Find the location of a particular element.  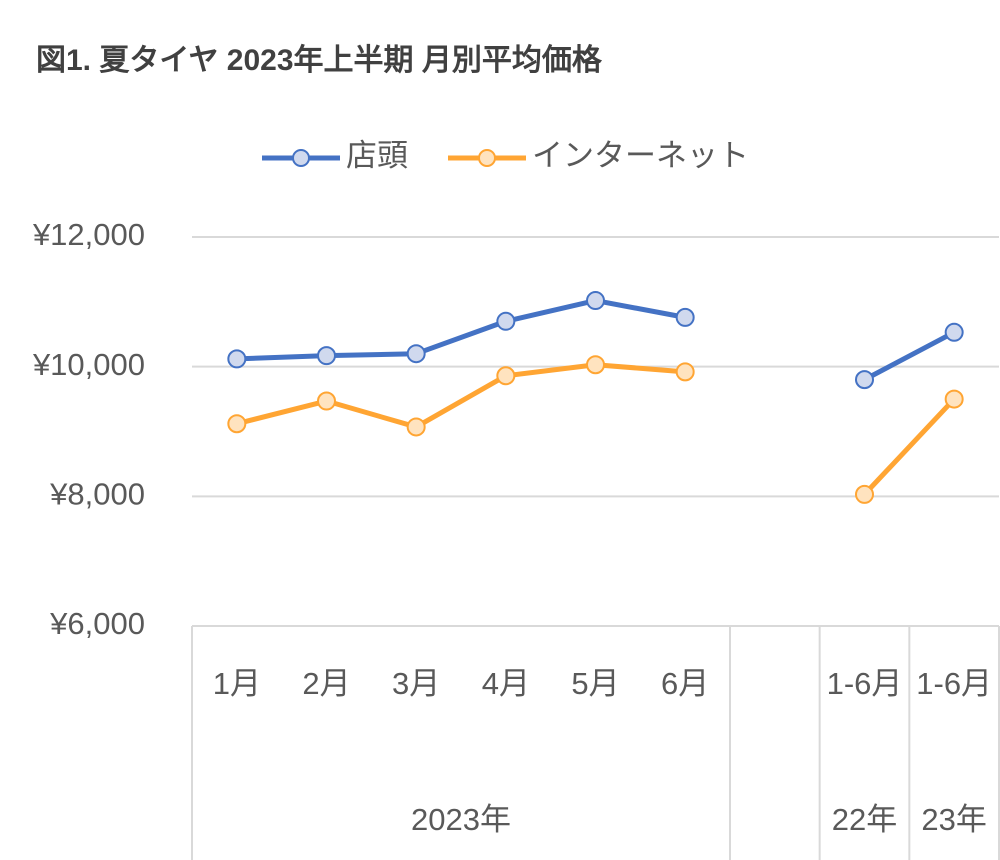

y-tick-label: ¥6,000 is located at coordinates (97, 623).